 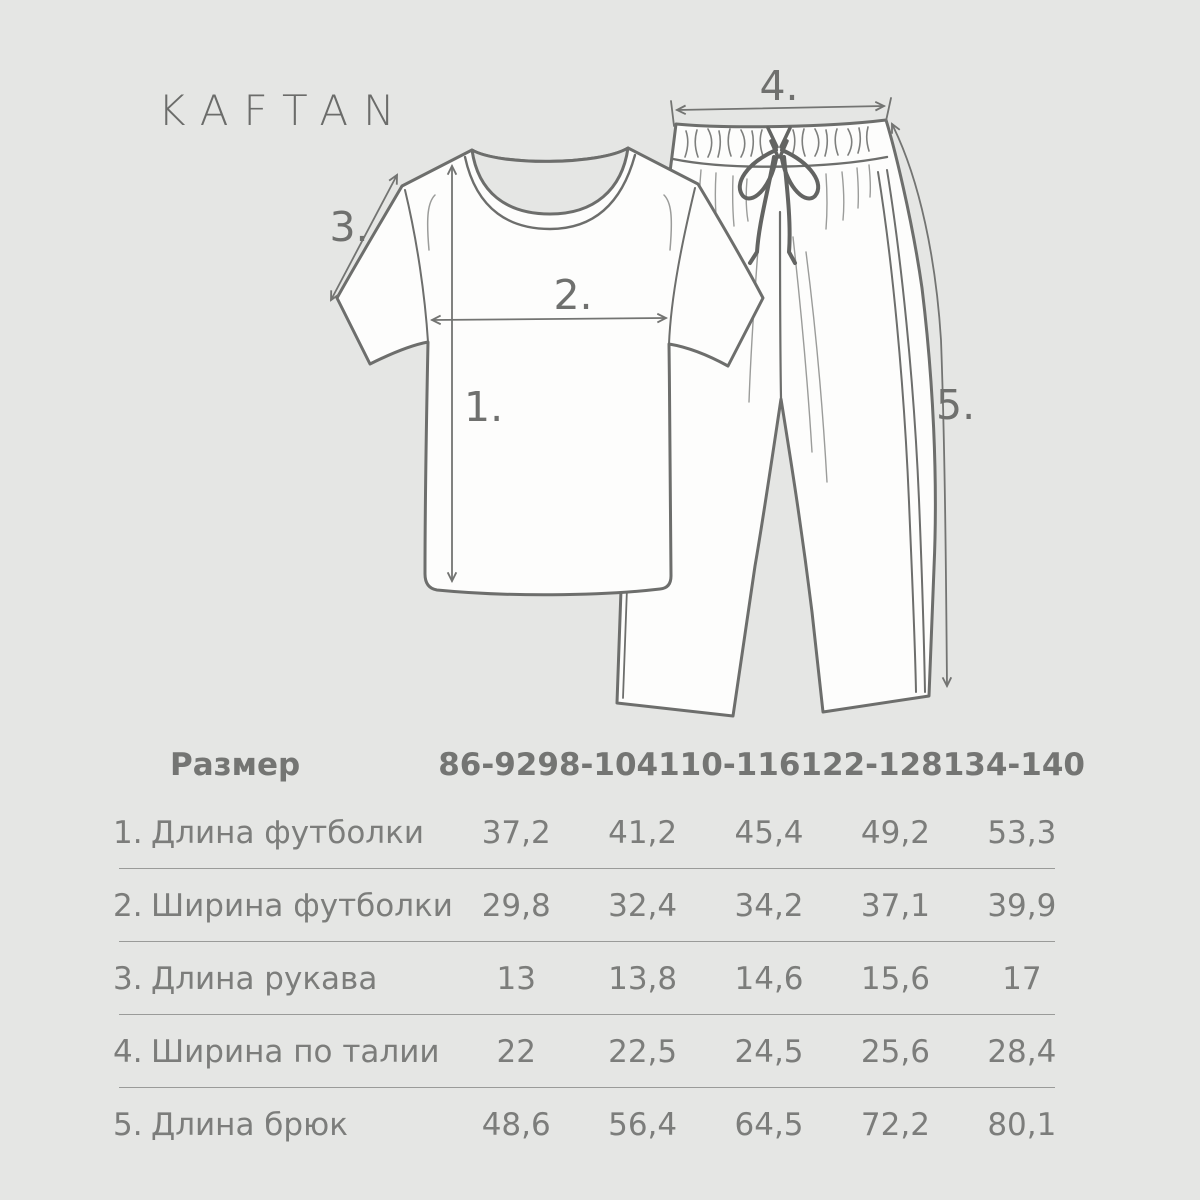 What do you see at coordinates (769, 1124) in the screenshot?
I see `cell-value: 64,5` at bounding box center [769, 1124].